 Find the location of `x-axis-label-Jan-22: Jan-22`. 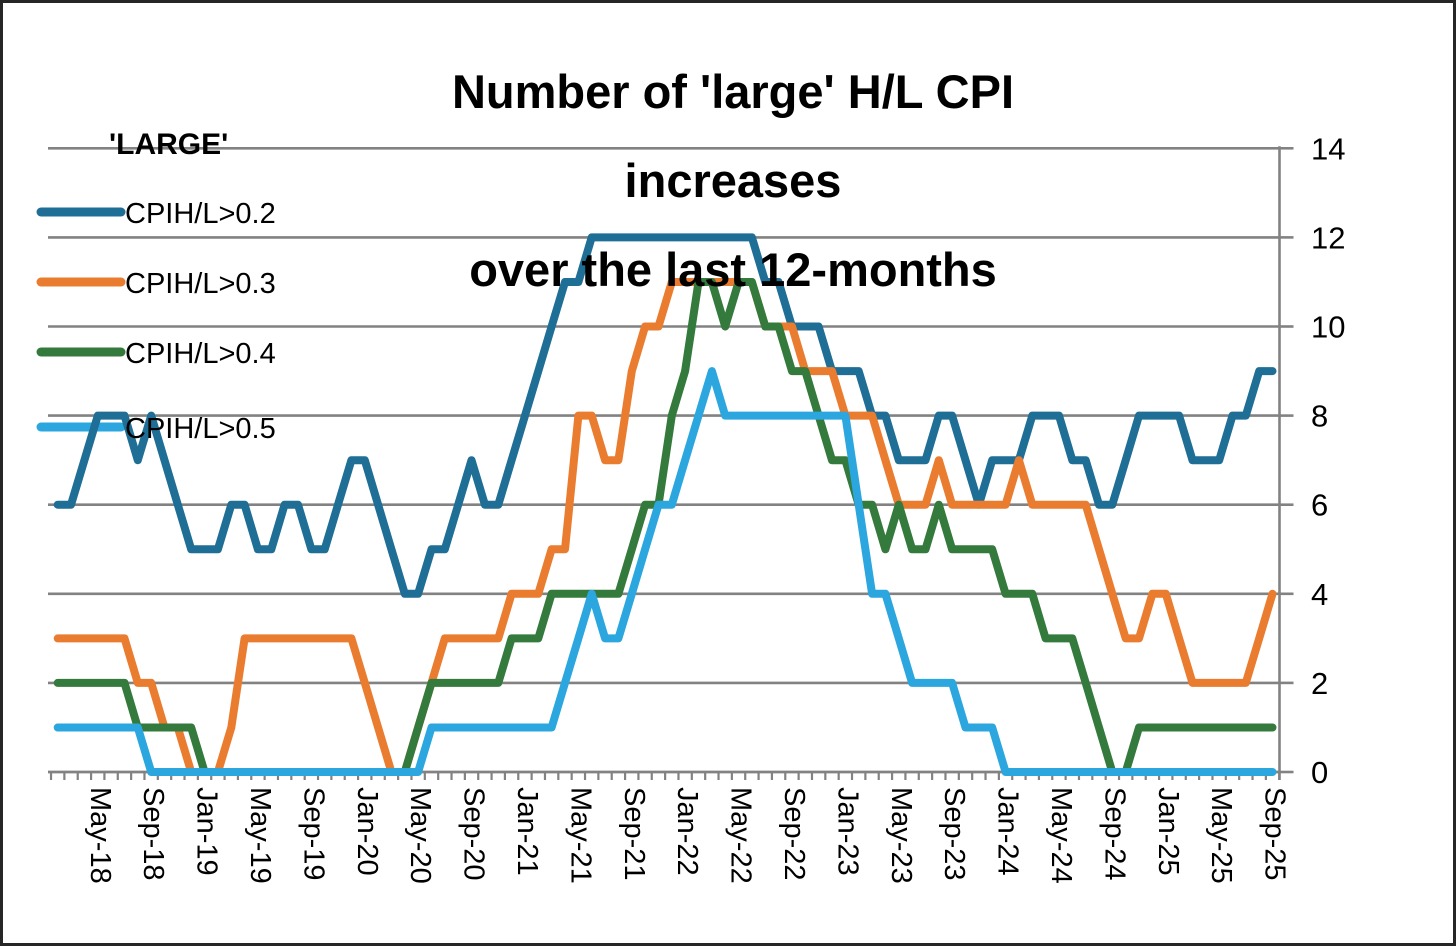

x-axis-label-Jan-22: Jan-22 is located at coordinates (687, 831).